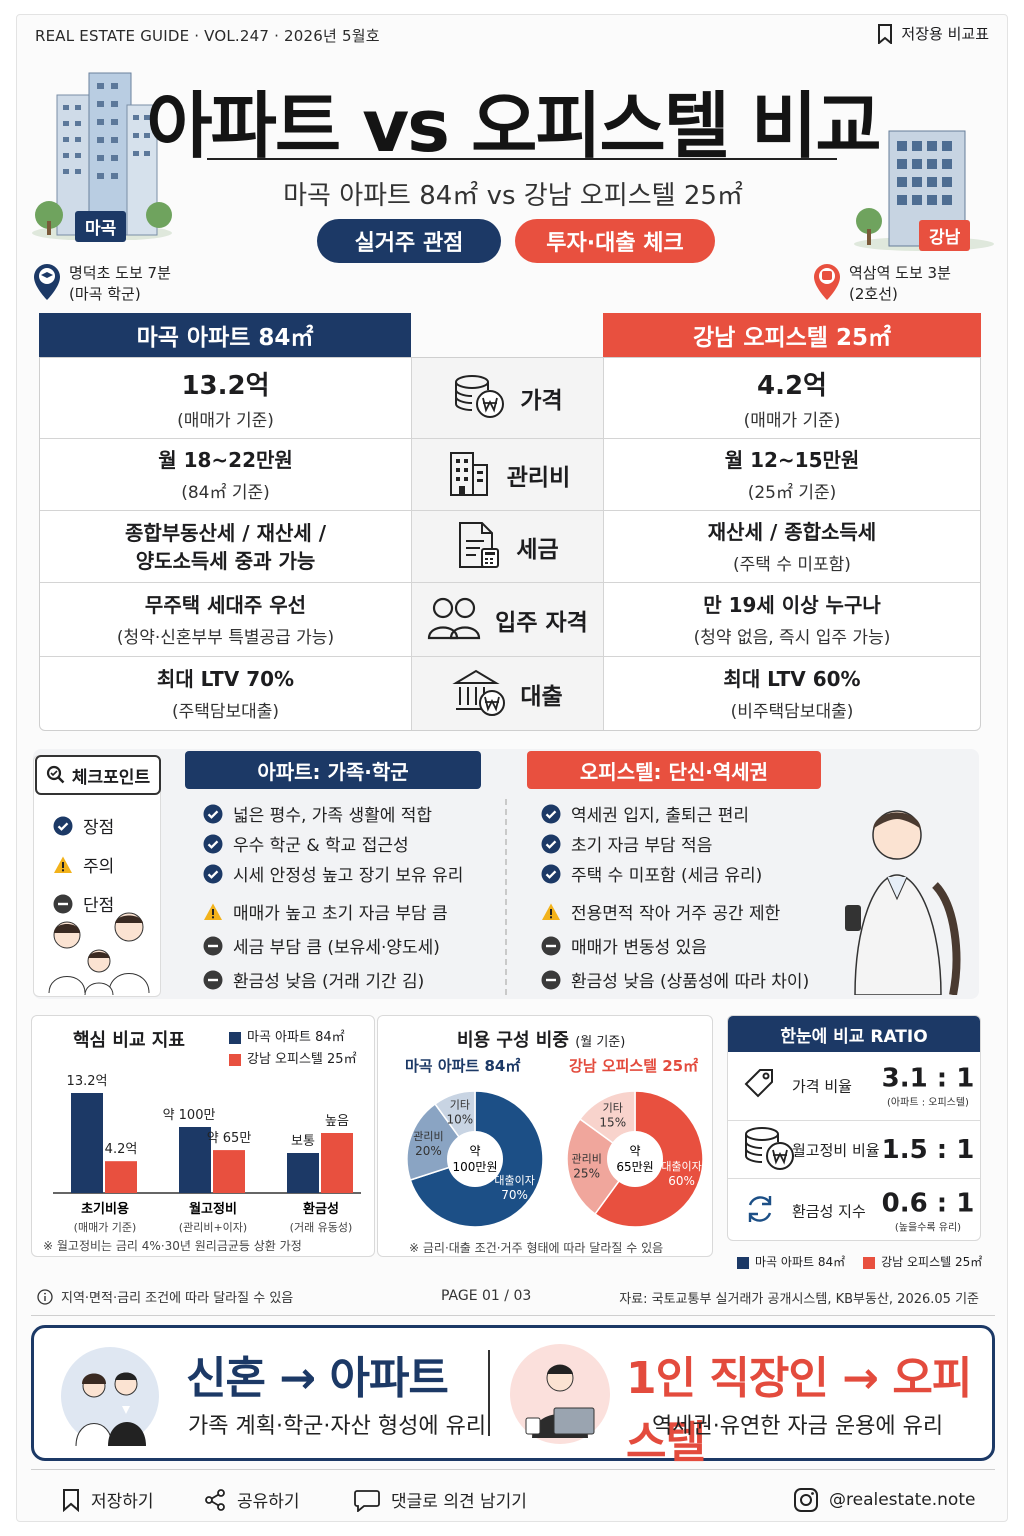 The height and width of the screenshot is (1536, 1024). What do you see at coordinates (792, 460) in the screenshot?
I see `officetel-value: 월 12~15만원` at bounding box center [792, 460].